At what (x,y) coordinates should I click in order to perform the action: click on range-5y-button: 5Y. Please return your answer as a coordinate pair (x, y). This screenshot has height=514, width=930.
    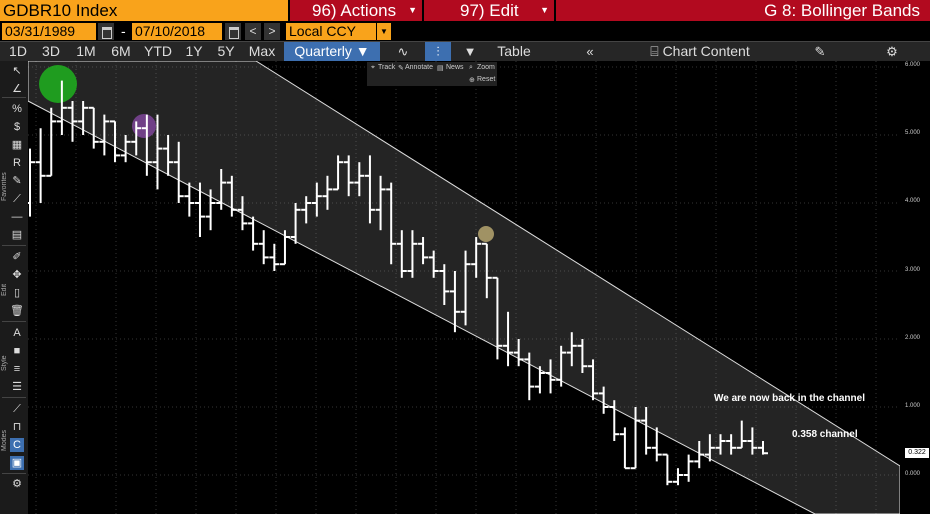
    Looking at the image, I should click on (226, 51).